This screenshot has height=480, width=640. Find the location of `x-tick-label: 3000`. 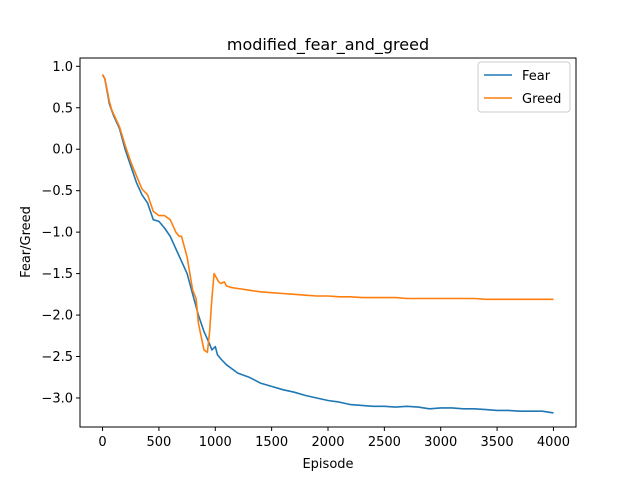

x-tick-label: 3000 is located at coordinates (440, 442).